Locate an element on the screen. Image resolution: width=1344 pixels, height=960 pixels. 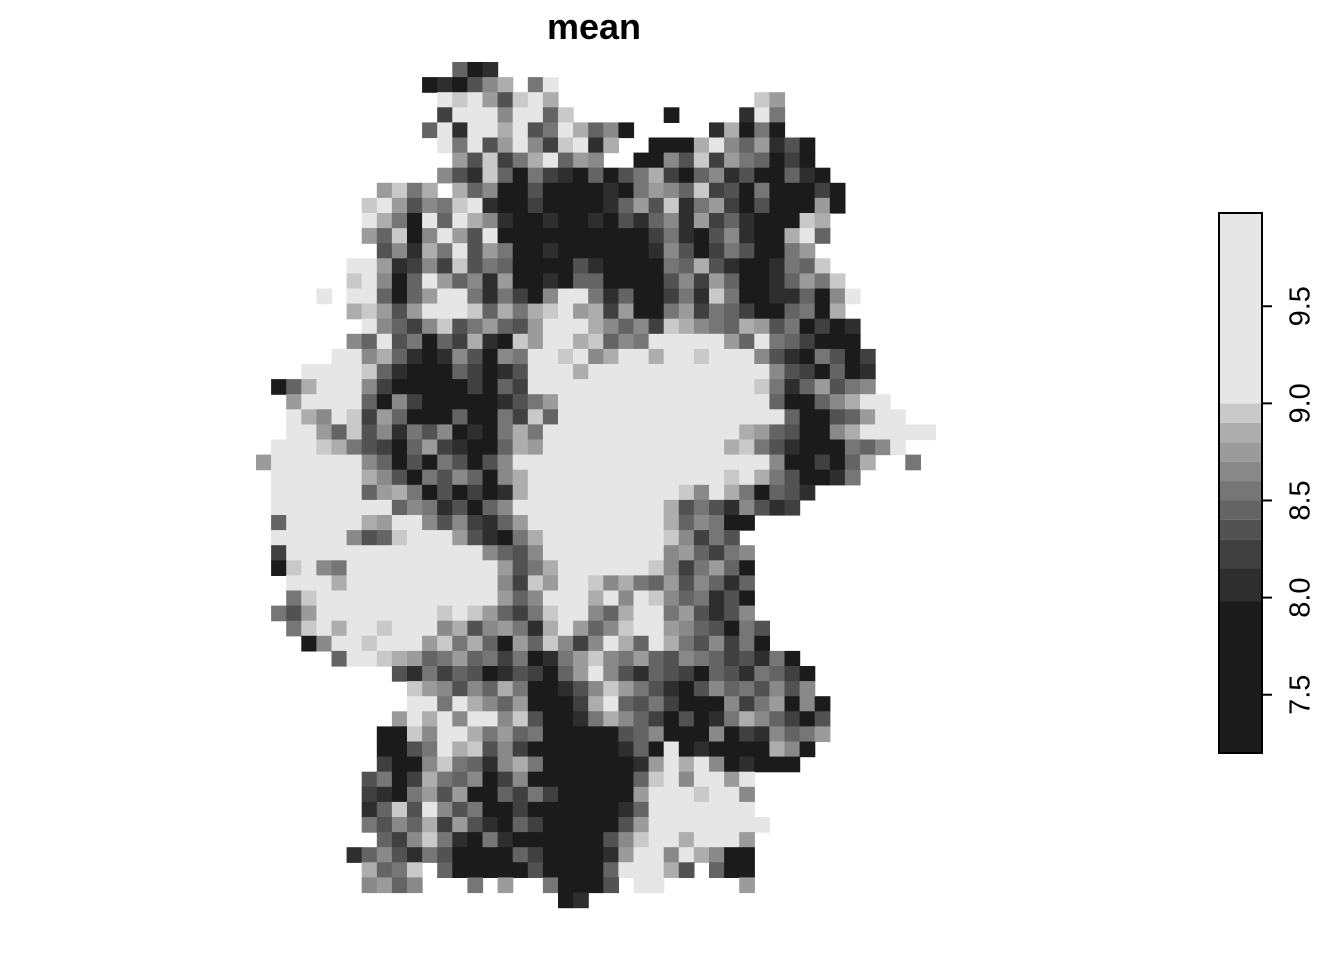
colorbar-tick-label: 8.0 is located at coordinates (1301, 597).